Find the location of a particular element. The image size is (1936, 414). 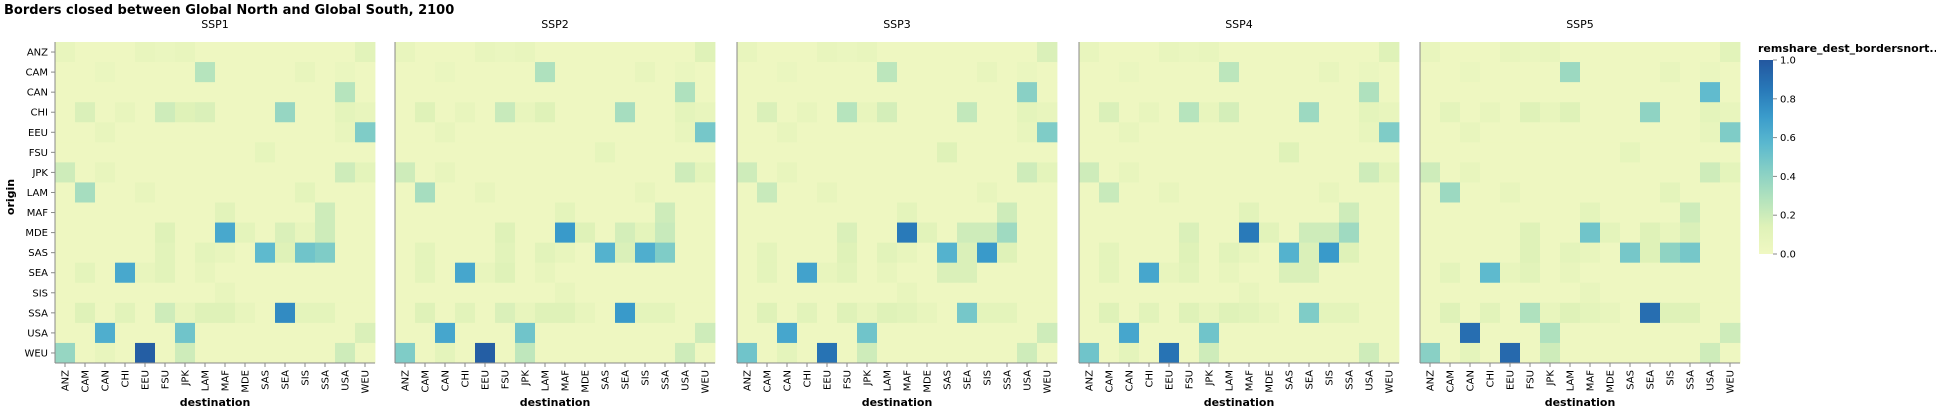

y-tick-label: LAM is located at coordinates (37, 193).